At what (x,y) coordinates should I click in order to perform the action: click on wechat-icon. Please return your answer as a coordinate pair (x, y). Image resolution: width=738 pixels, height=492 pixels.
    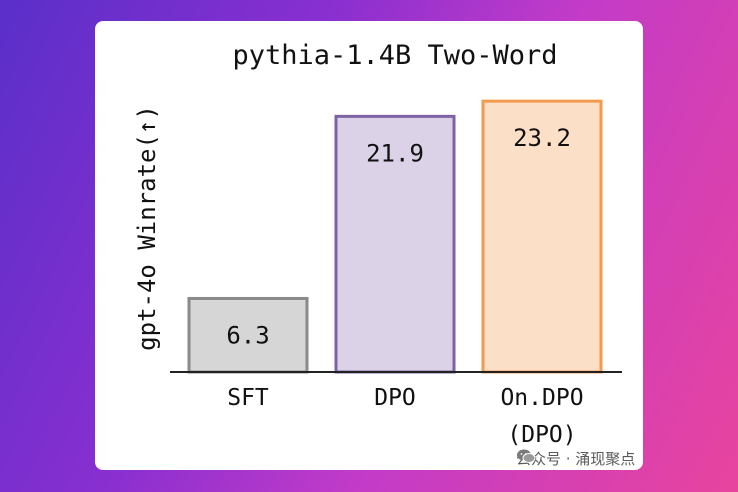
    Looking at the image, I should click on (526, 456).